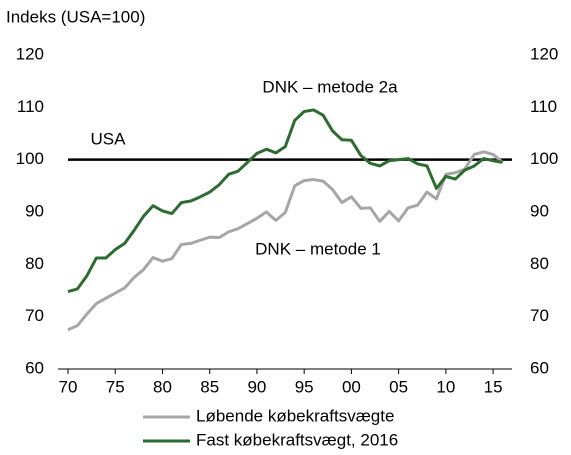 Image resolution: width=571 pixels, height=455 pixels. What do you see at coordinates (318, 248) in the screenshot?
I see `annotation: DNK – metode 1` at bounding box center [318, 248].